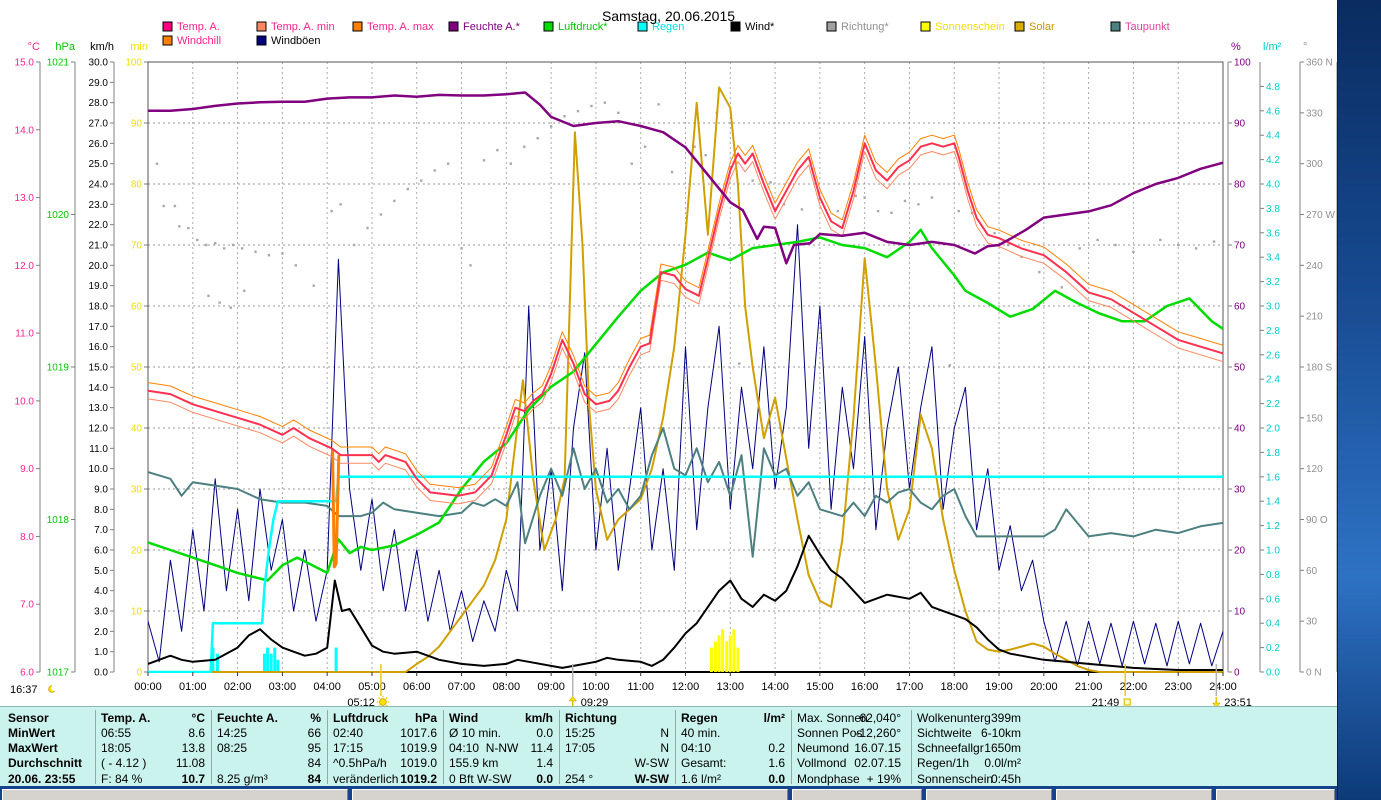  What do you see at coordinates (303, 27) in the screenshot?
I see `legend-label: Temp. A. min` at bounding box center [303, 27].